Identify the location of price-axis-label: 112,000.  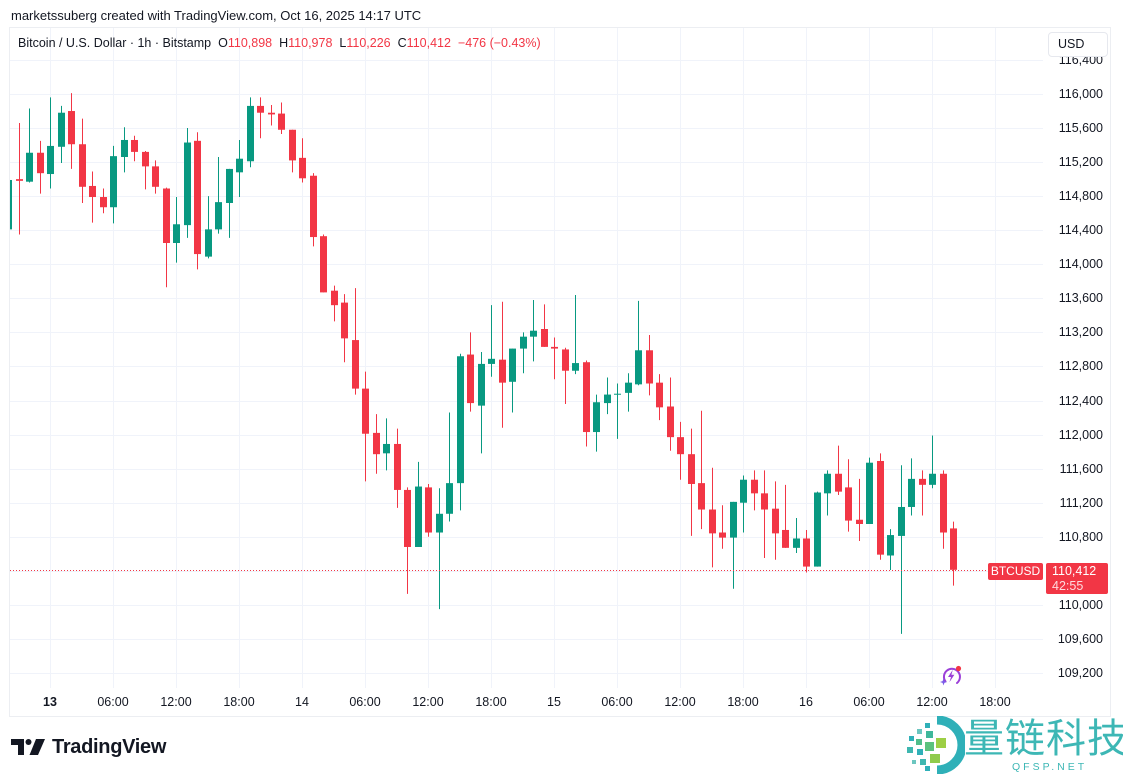
(1080, 434).